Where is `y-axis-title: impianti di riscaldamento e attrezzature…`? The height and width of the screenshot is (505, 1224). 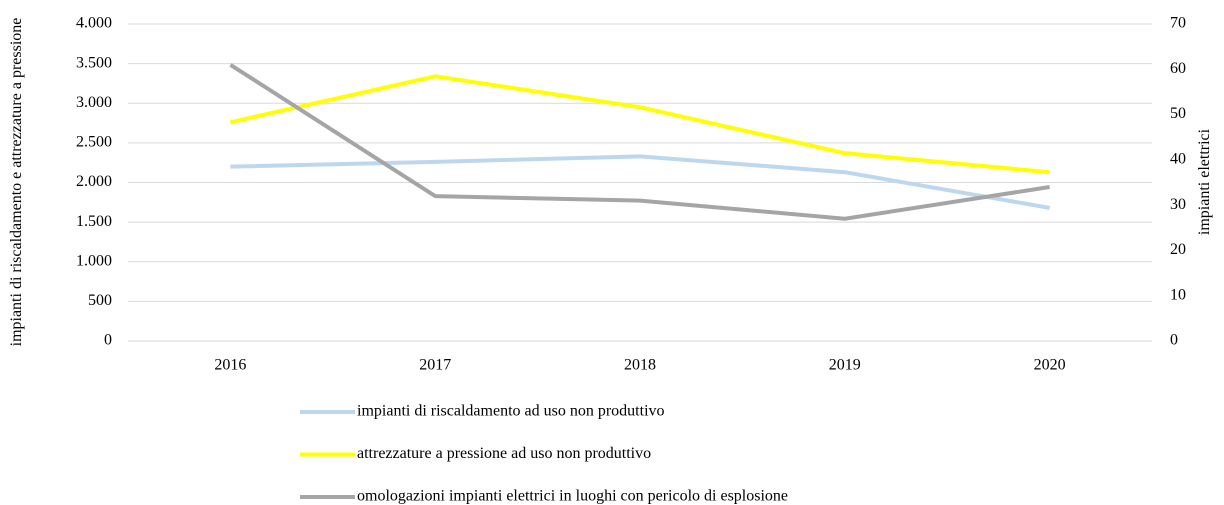 y-axis-title: impianti di riscaldamento e attrezzature… is located at coordinates (16, 182).